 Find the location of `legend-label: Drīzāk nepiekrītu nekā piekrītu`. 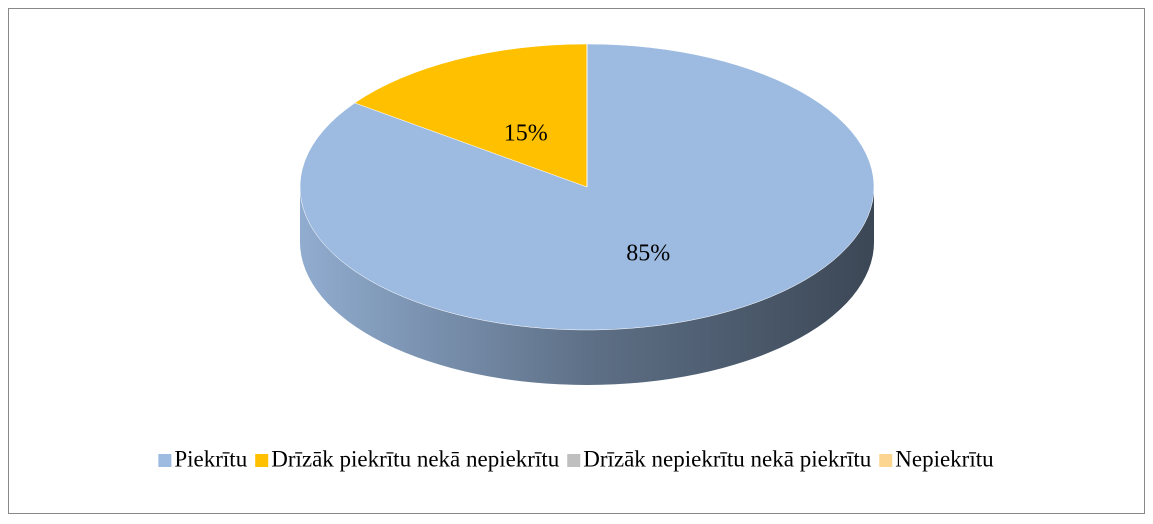

legend-label: Drīzāk nepiekrītu nekā piekrītu is located at coordinates (727, 458).